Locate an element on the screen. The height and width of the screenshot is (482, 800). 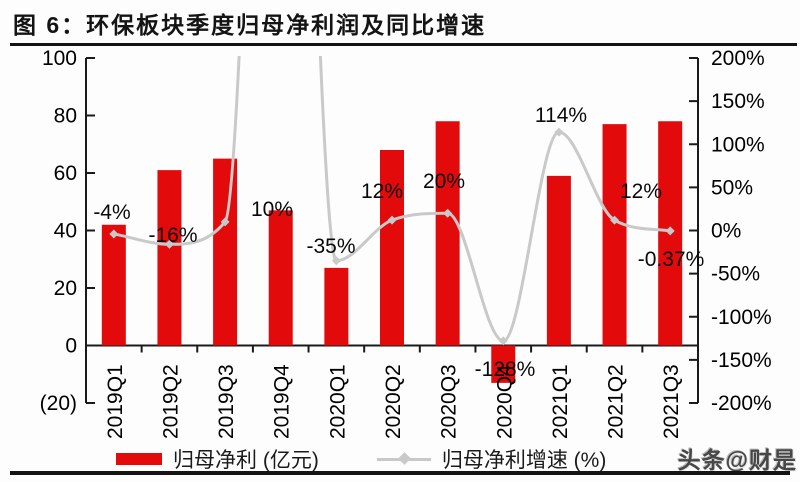
growth-label-2021Q1: 114% is located at coordinates (561, 115).